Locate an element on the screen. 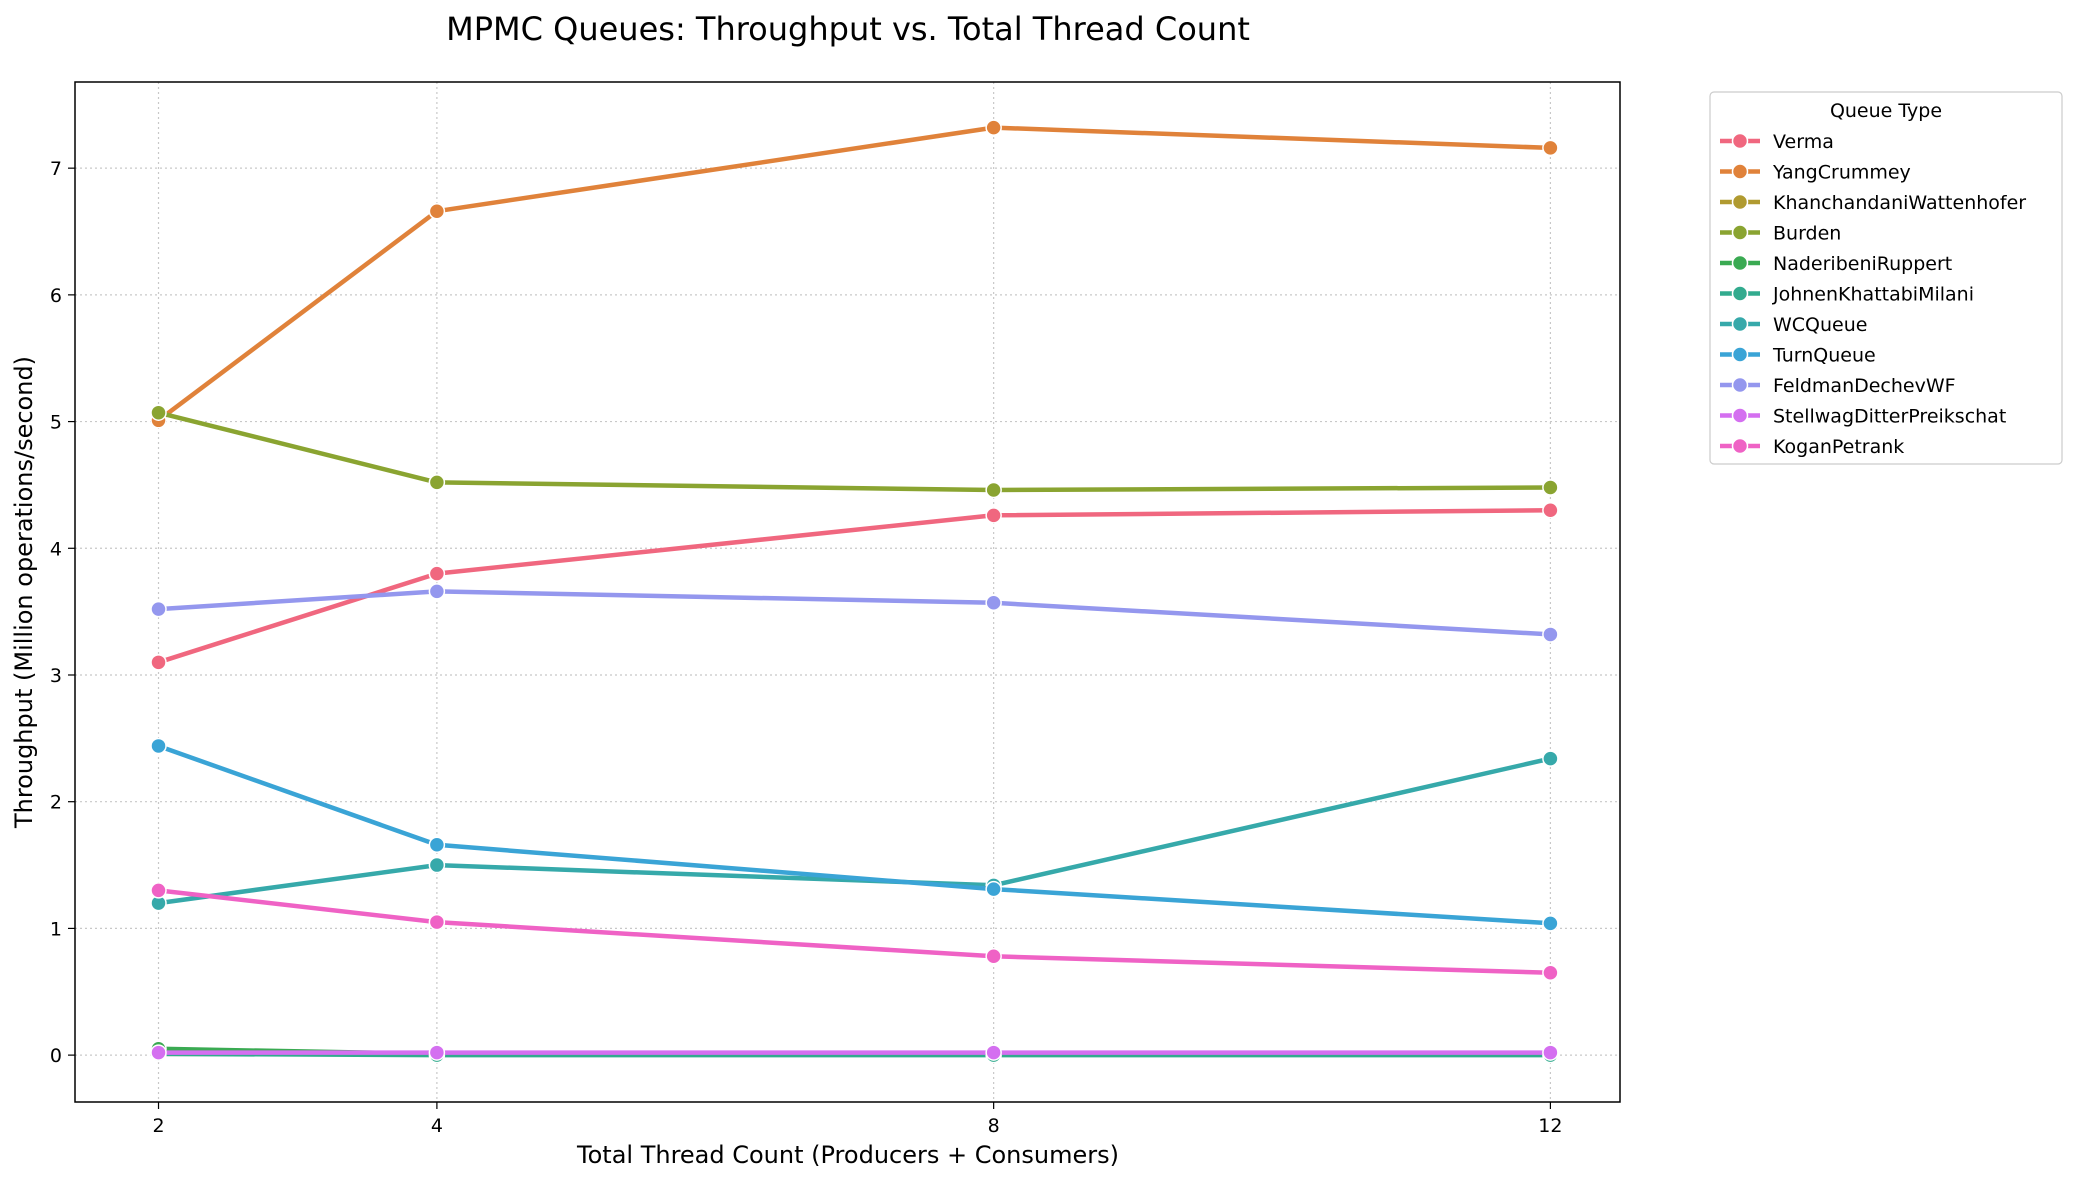  legend-label: Verma is located at coordinates (1803, 142).